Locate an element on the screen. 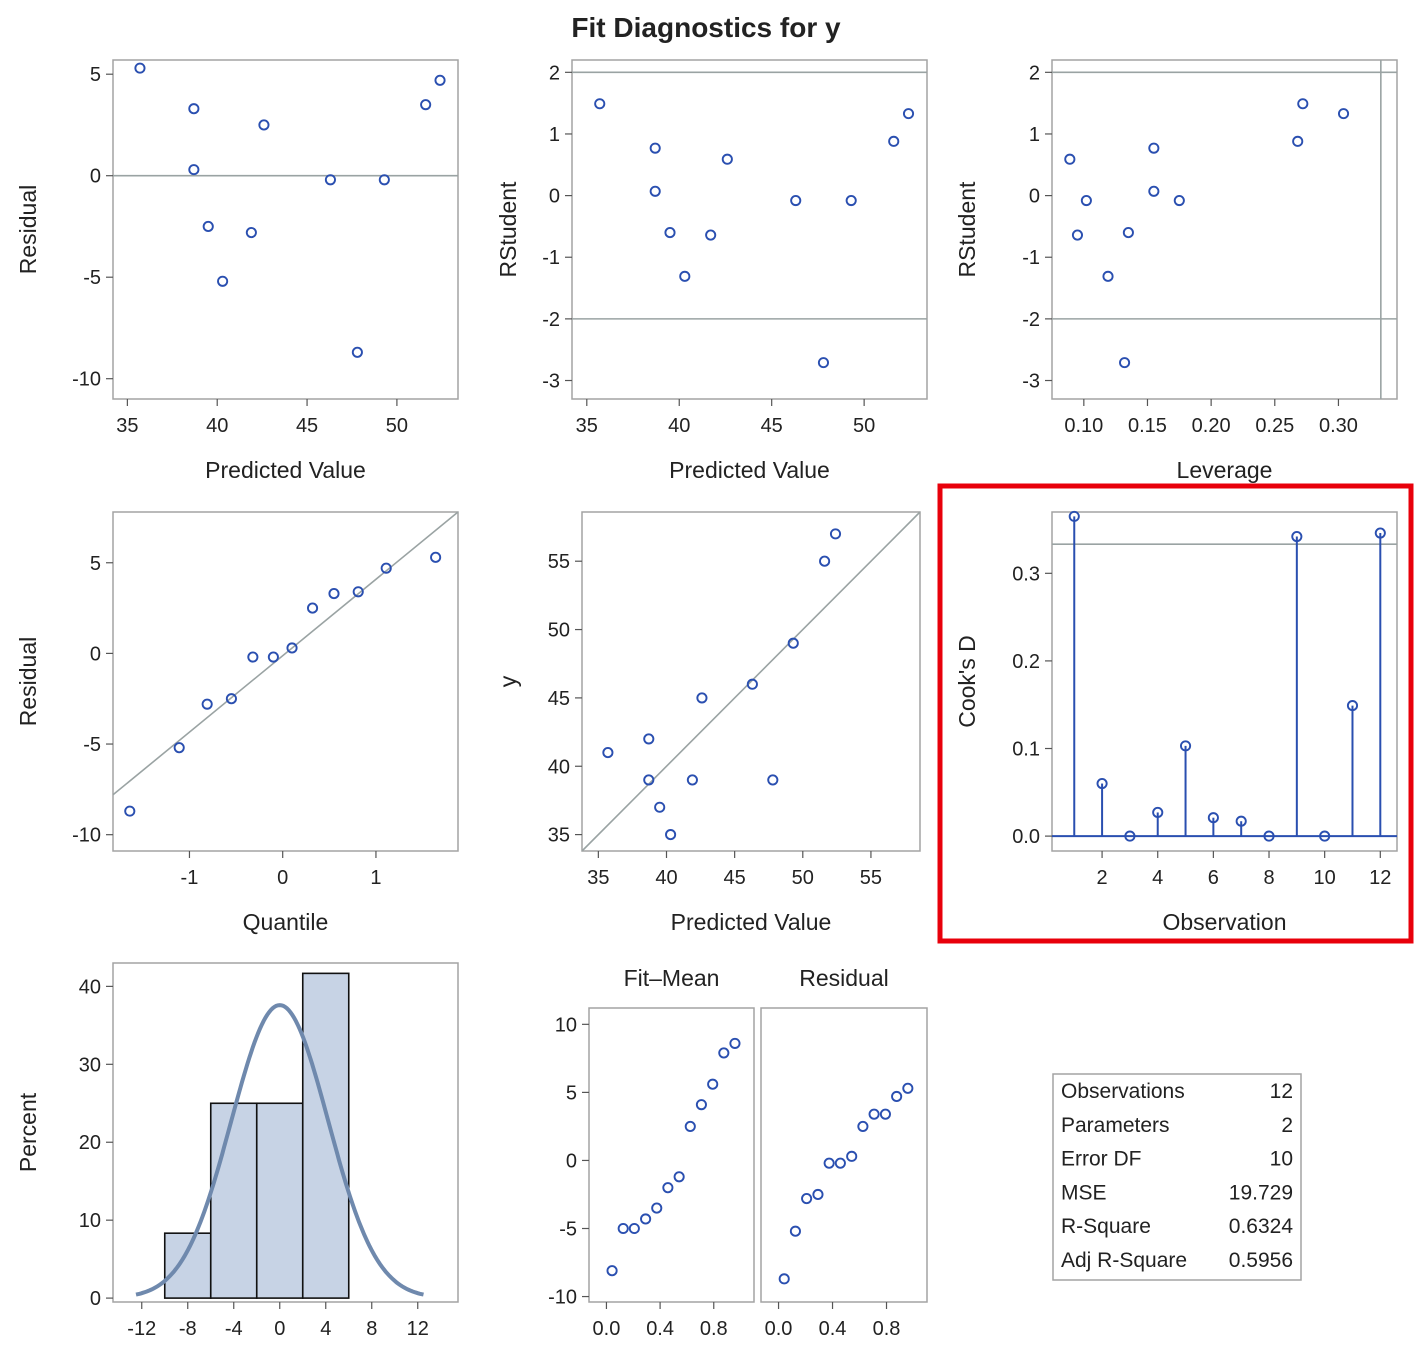 This screenshot has width=1419, height=1357. x-axis-label: Predicted Value is located at coordinates (751, 922).